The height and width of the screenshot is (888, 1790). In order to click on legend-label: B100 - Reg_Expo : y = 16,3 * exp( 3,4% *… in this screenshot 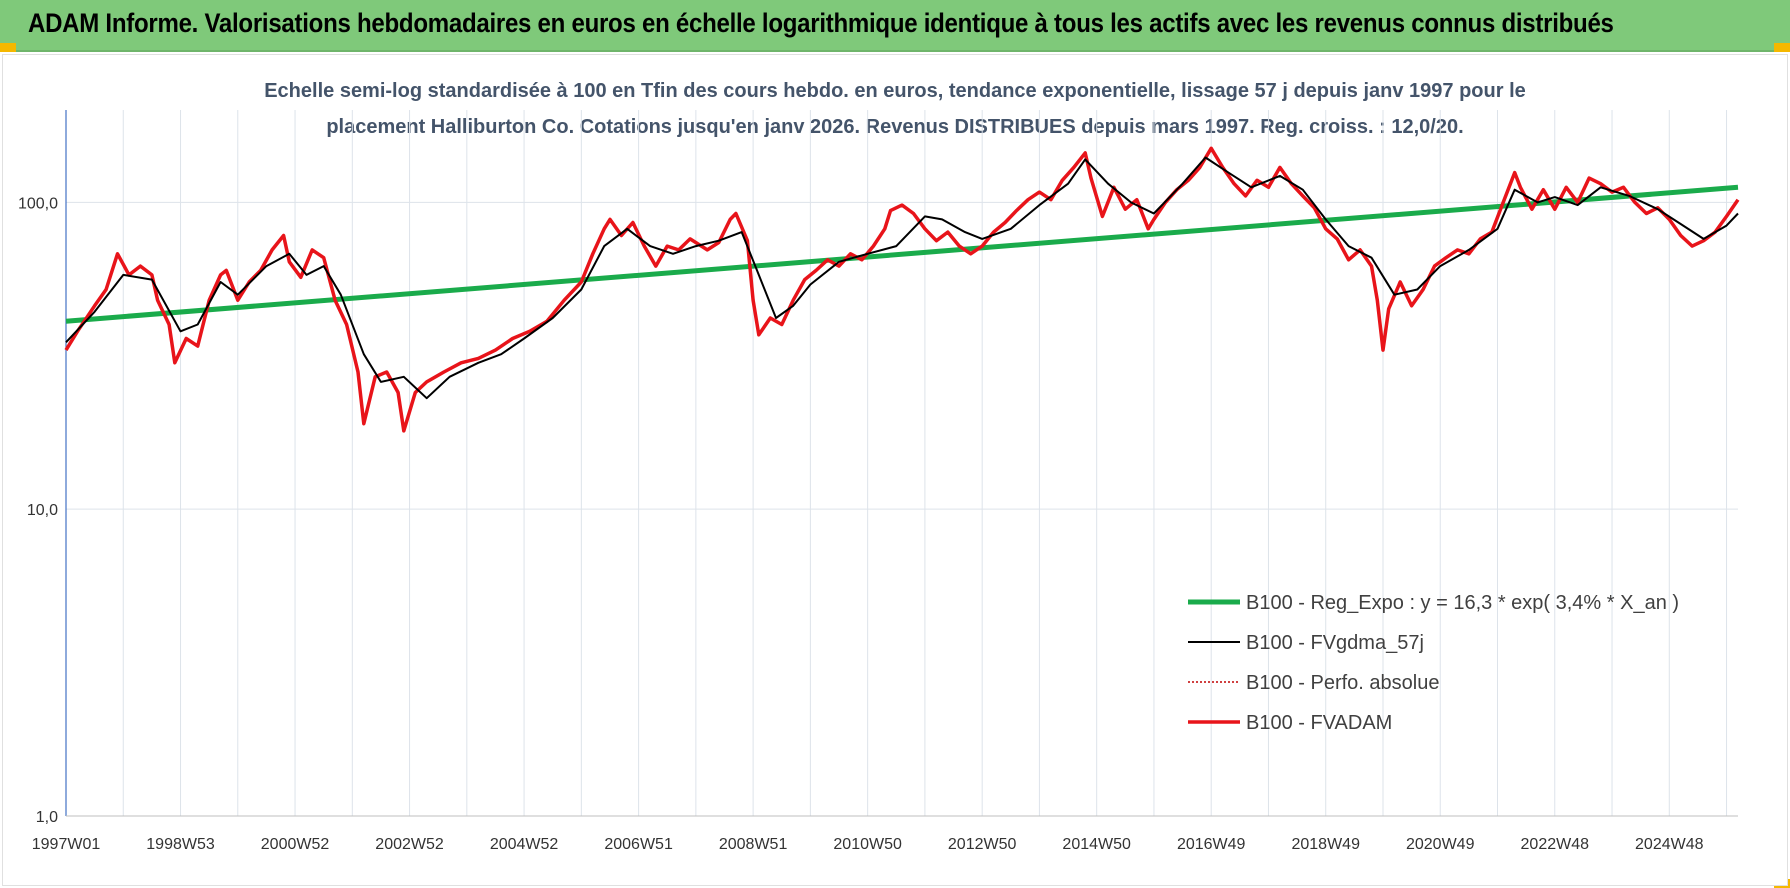, I will do `click(1462, 603)`.